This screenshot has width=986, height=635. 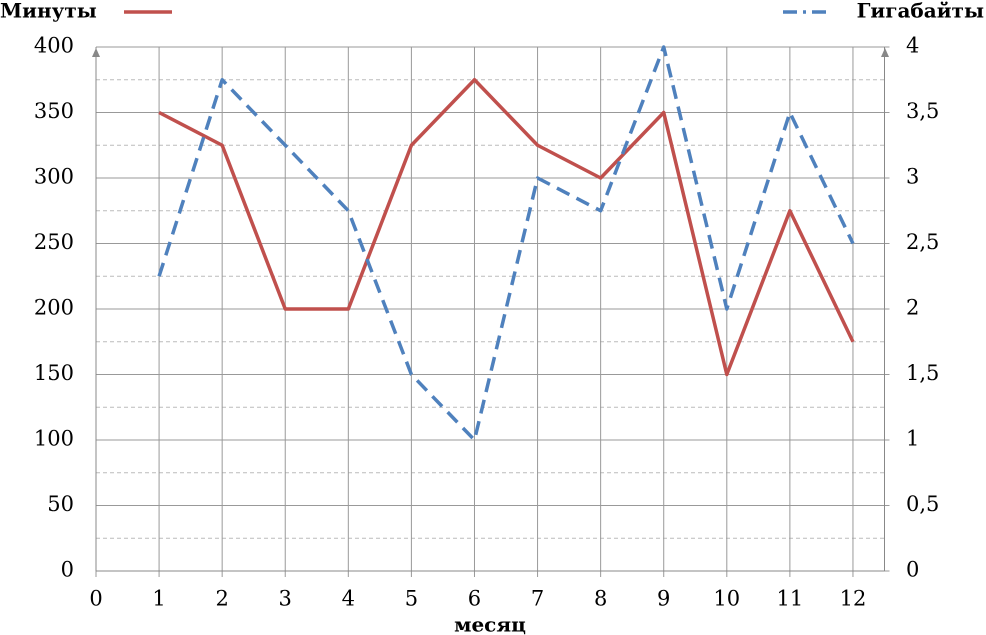 I want to click on y2-tick-label: 1,5, so click(x=922, y=373).